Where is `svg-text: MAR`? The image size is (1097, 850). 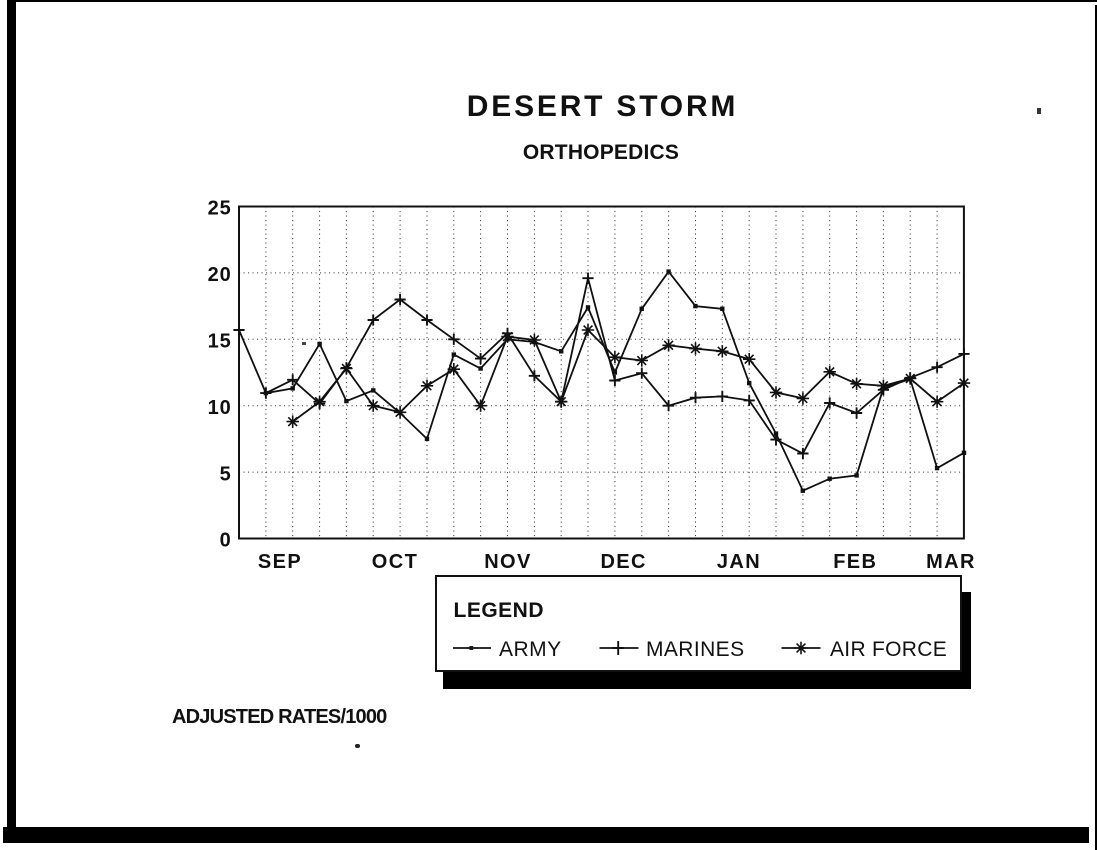 svg-text: MAR is located at coordinates (951, 562).